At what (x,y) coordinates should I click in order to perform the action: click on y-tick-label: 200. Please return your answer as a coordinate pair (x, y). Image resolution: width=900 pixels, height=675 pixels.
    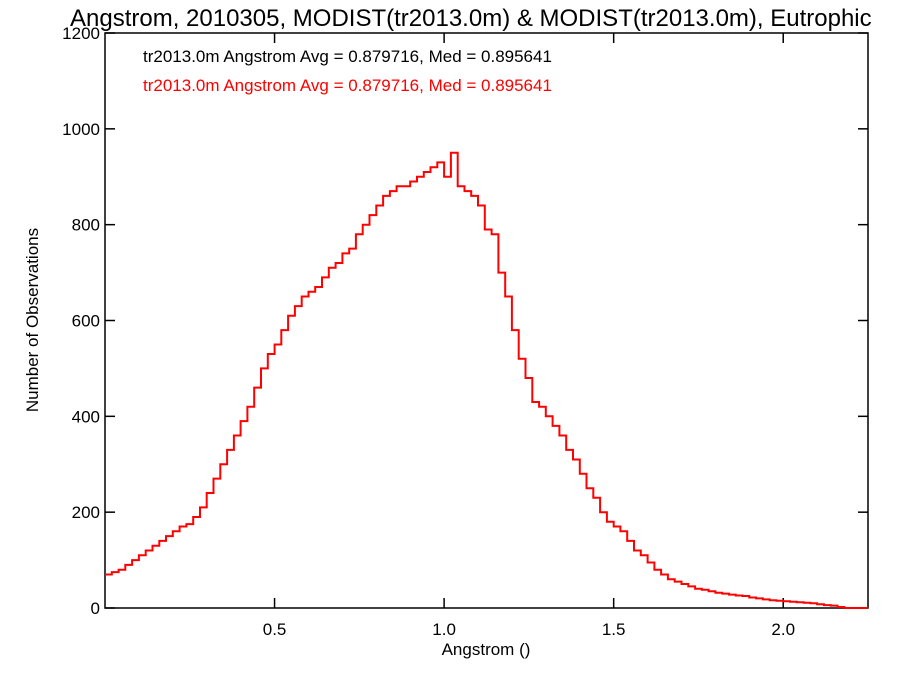
    Looking at the image, I should click on (86, 512).